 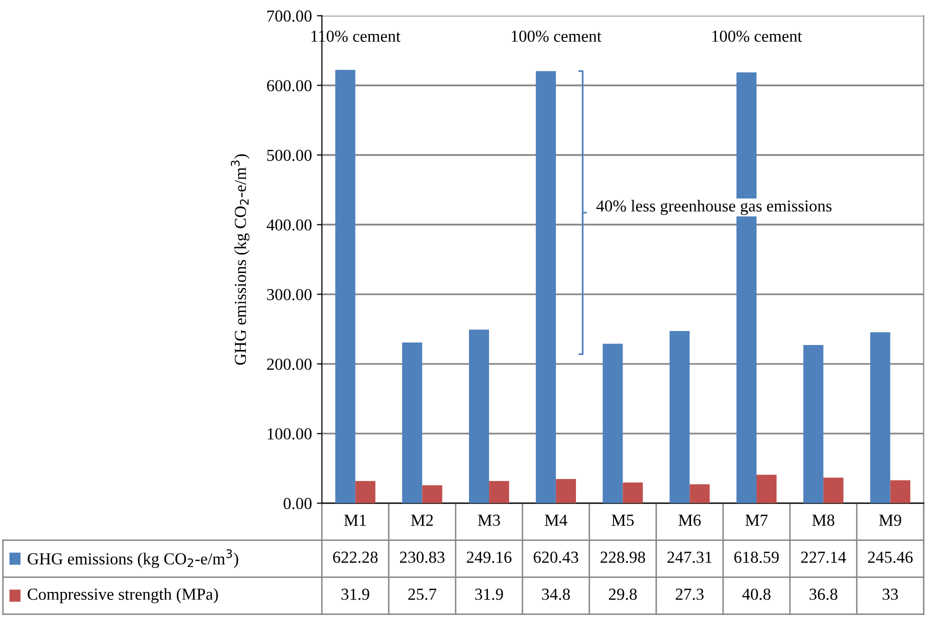 I want to click on data-label: 34.8, so click(x=556, y=594).